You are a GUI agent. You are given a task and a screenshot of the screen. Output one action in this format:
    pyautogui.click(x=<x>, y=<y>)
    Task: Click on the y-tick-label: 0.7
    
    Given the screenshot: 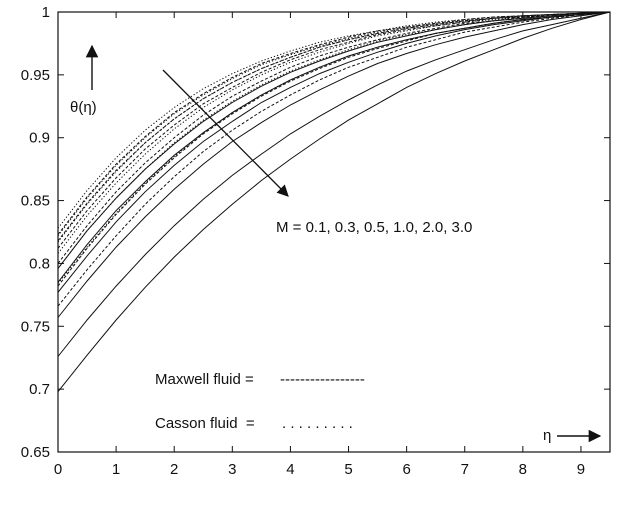 What is the action you would take?
    pyautogui.click(x=39, y=389)
    